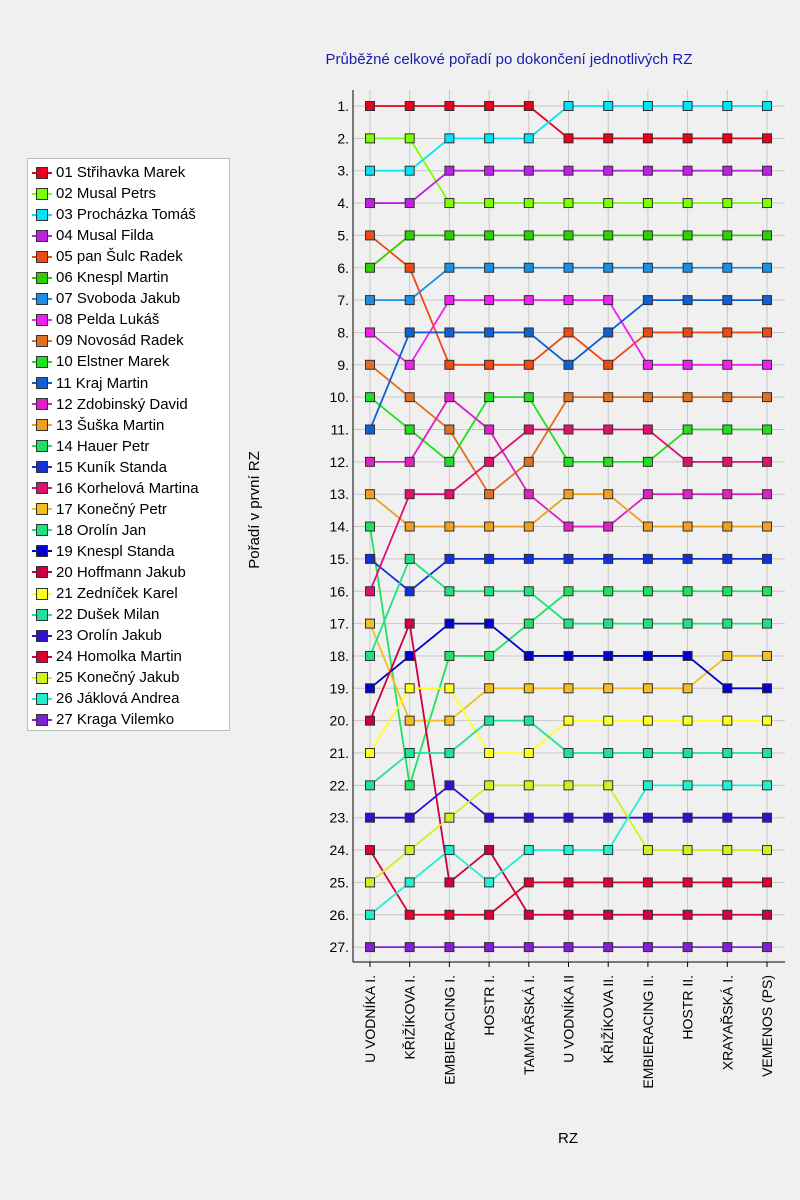 The height and width of the screenshot is (1200, 800). I want to click on y-tick-label: 11., so click(340, 430).